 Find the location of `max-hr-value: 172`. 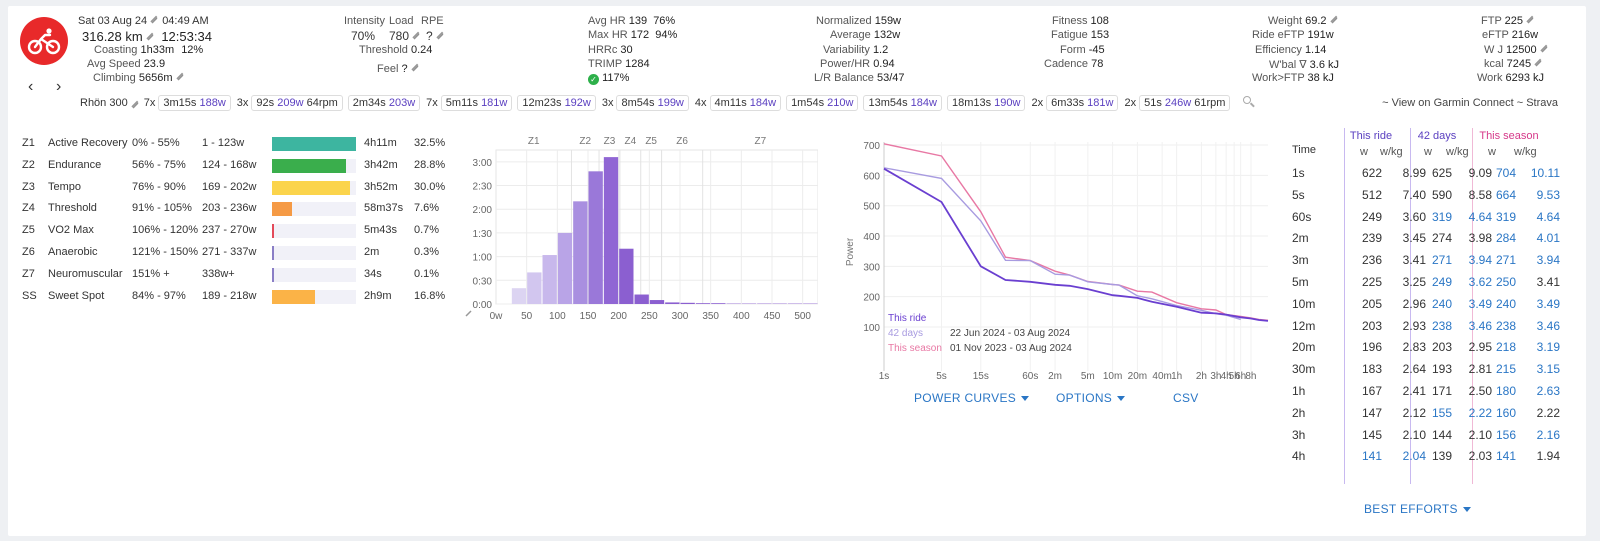

max-hr-value: 172 is located at coordinates (640, 35).